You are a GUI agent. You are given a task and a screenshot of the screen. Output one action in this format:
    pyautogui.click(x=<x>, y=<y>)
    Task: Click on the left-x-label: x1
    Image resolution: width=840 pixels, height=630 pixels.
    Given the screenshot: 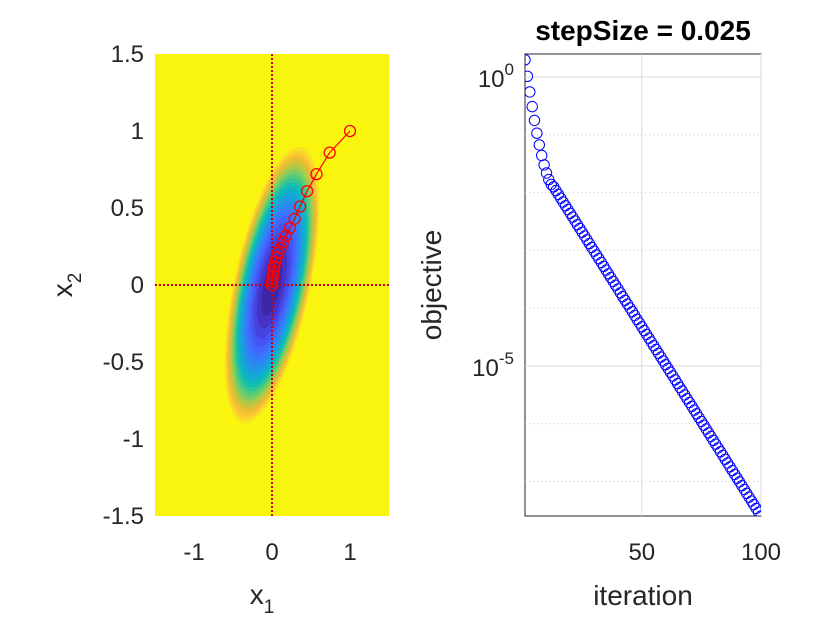 What is the action you would take?
    pyautogui.click(x=262, y=598)
    